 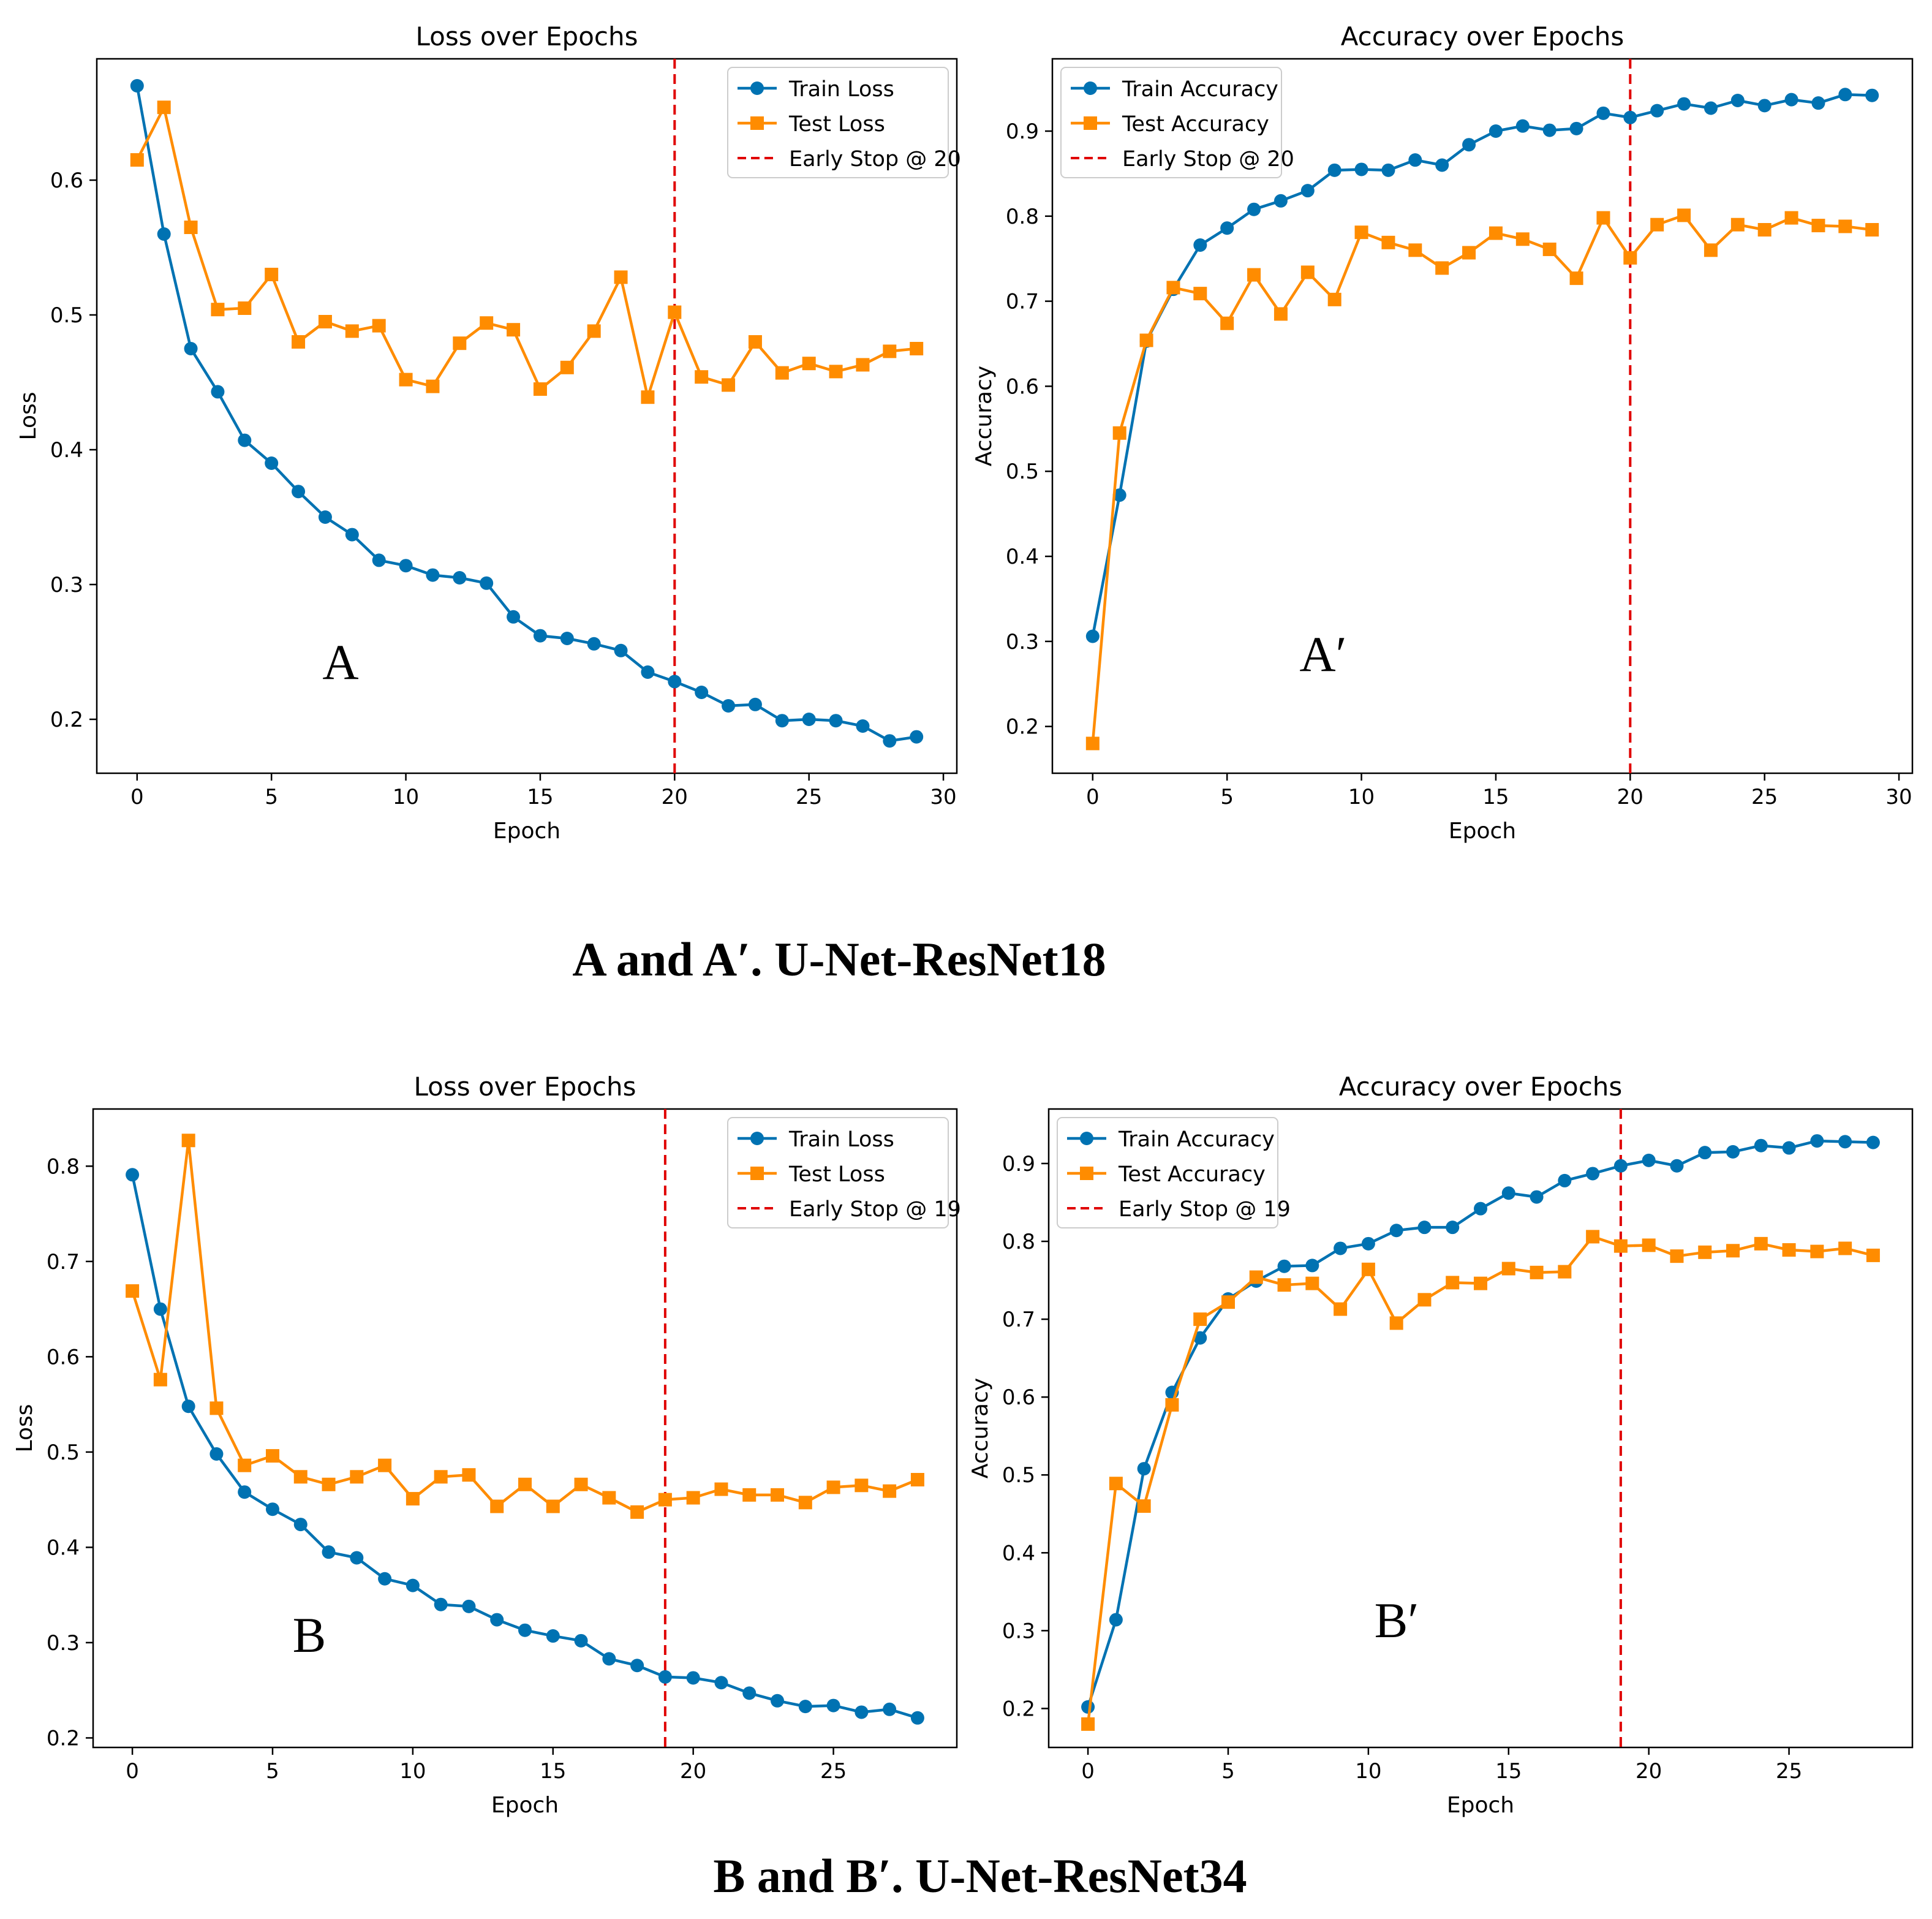 What do you see at coordinates (309, 1635) in the screenshot?
I see `panel-label: B` at bounding box center [309, 1635].